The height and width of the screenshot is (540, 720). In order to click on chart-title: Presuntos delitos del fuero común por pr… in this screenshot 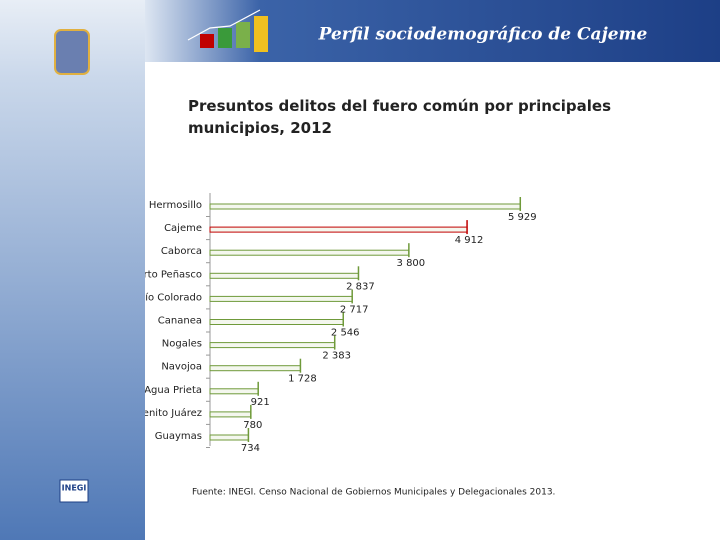, I will do `click(399, 106)`.